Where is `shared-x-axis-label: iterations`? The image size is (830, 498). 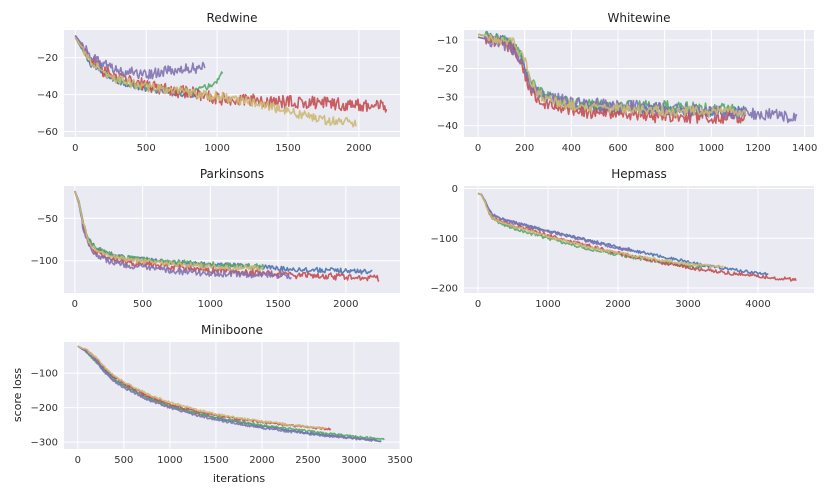 shared-x-axis-label: iterations is located at coordinates (239, 478).